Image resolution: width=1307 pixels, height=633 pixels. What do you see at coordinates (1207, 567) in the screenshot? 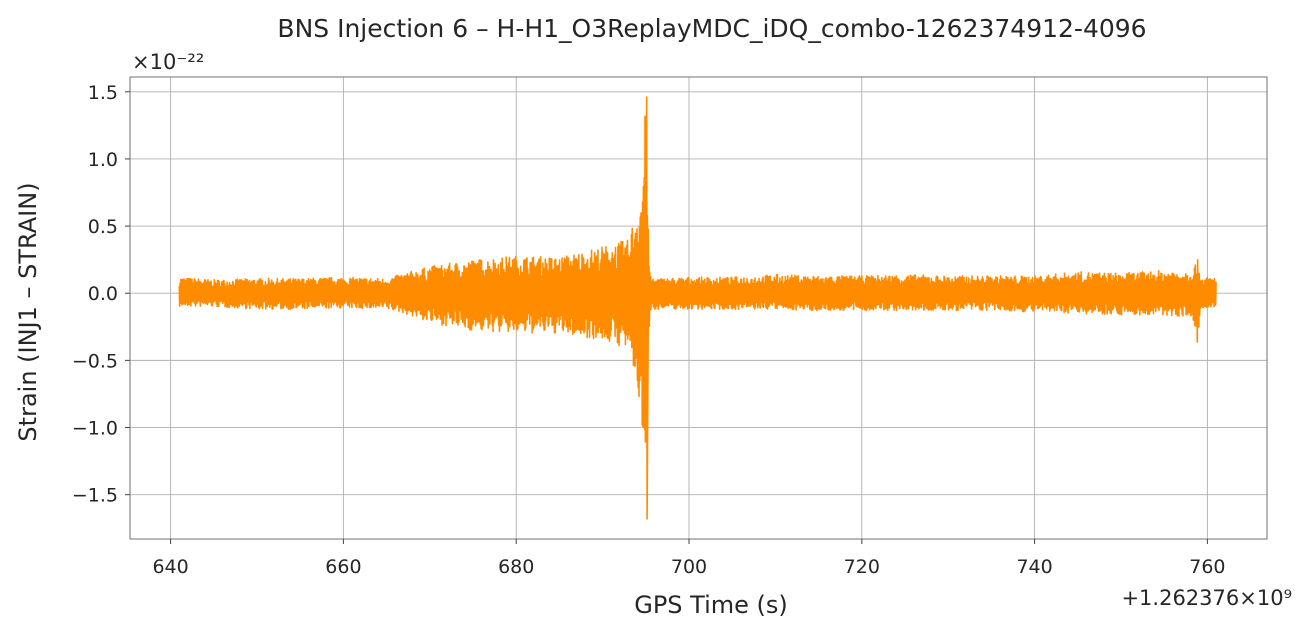
I see `x-tick-label: 760` at bounding box center [1207, 567].